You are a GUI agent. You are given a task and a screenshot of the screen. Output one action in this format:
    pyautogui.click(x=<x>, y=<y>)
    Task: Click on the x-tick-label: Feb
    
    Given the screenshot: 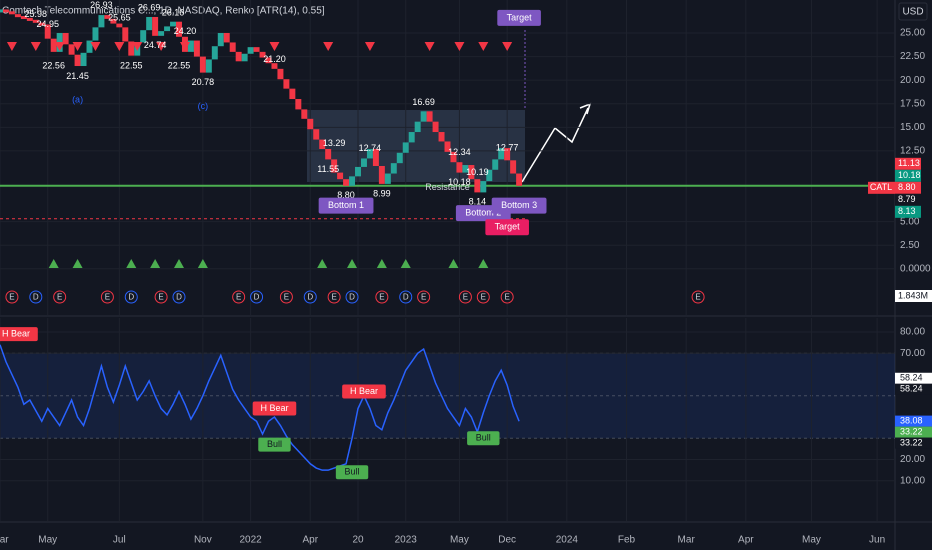 What is the action you would take?
    pyautogui.click(x=627, y=540)
    